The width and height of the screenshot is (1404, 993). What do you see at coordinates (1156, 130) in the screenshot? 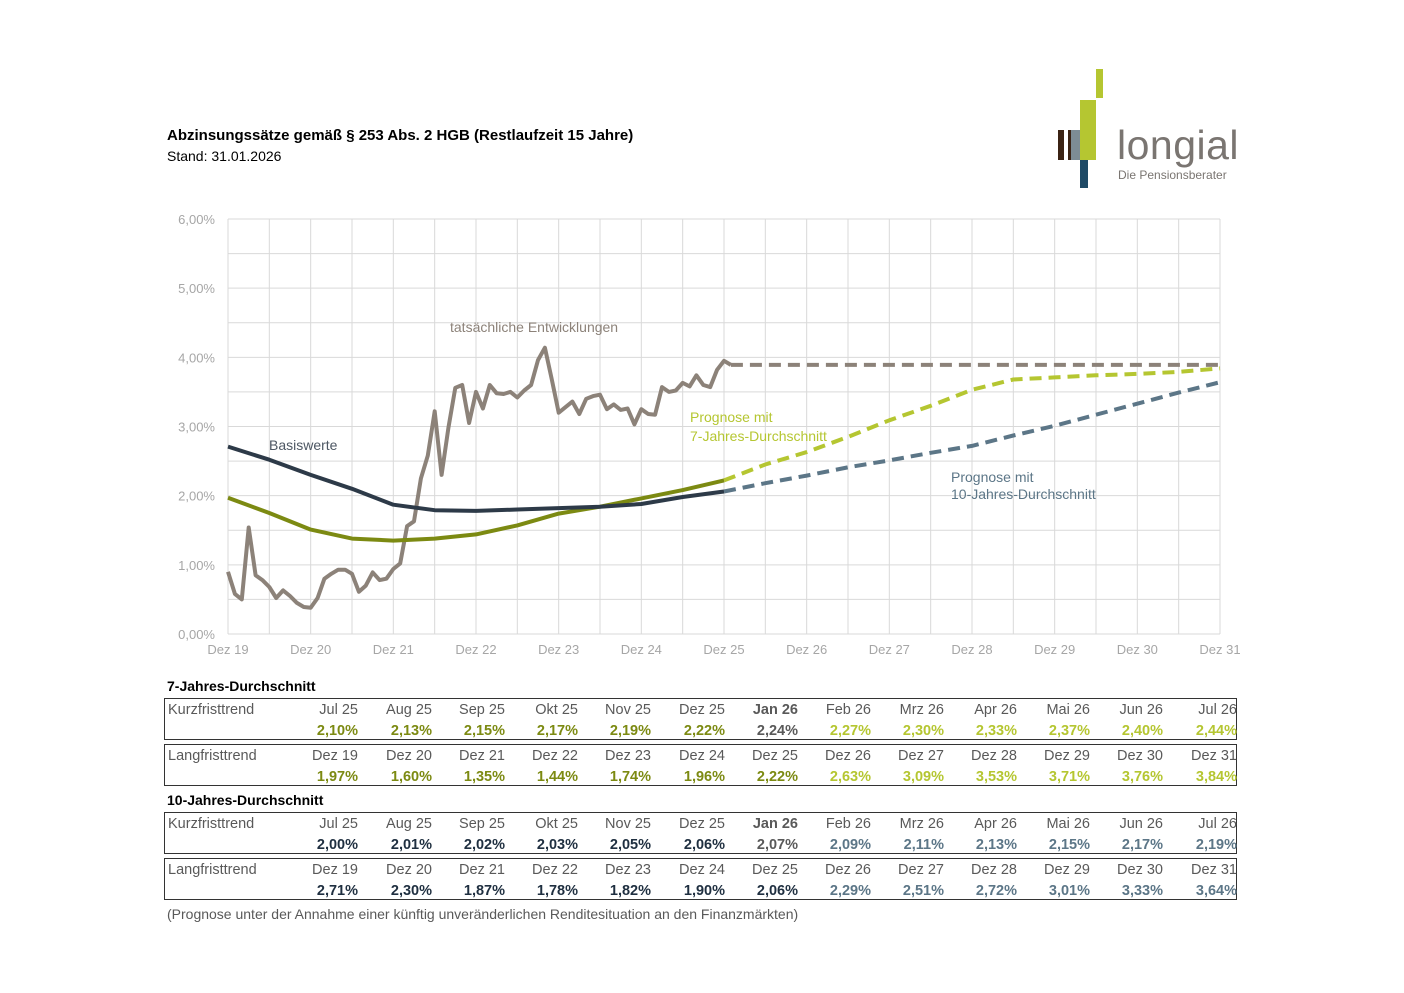
I see `longial-logo: longial Die Pensionsberater` at bounding box center [1156, 130].